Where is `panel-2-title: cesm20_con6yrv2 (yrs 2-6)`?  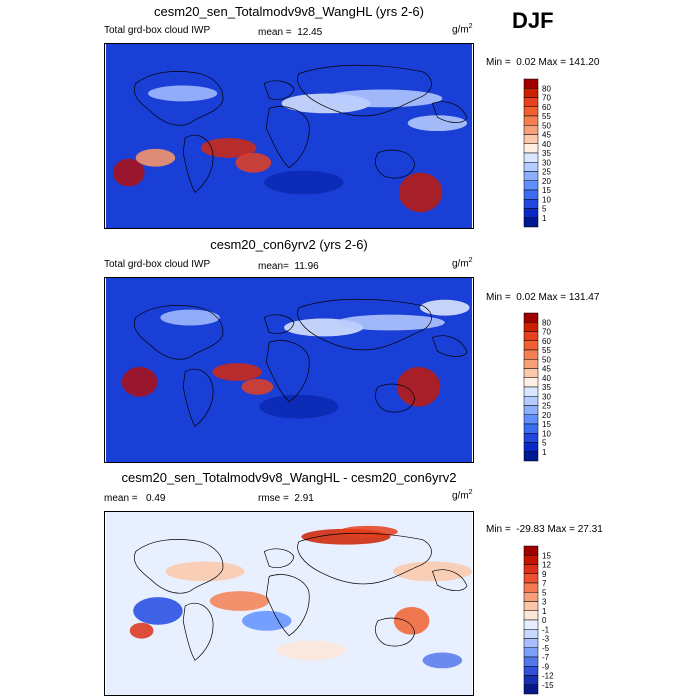
panel-2-title: cesm20_con6yrv2 (yrs 2-6) is located at coordinates (289, 244).